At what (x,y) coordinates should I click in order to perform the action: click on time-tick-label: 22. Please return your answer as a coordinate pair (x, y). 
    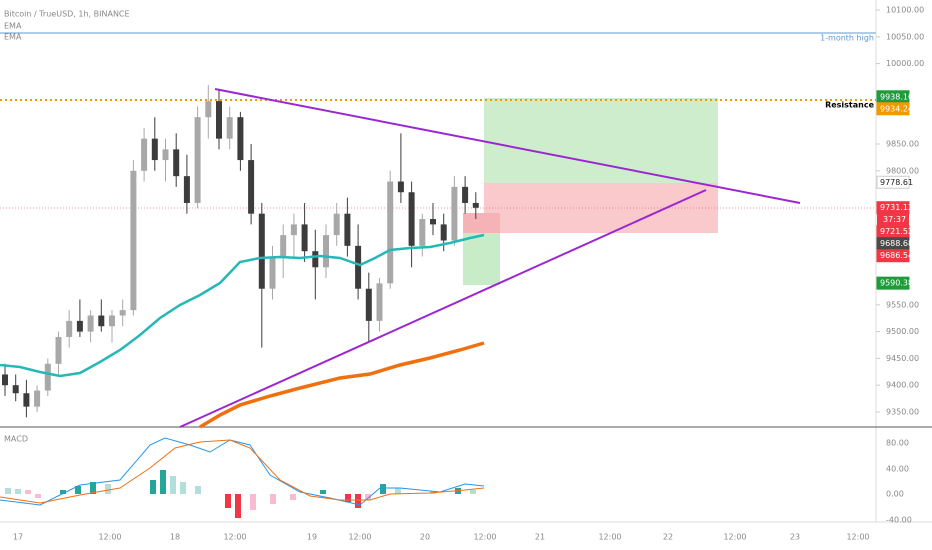
    Looking at the image, I should click on (668, 537).